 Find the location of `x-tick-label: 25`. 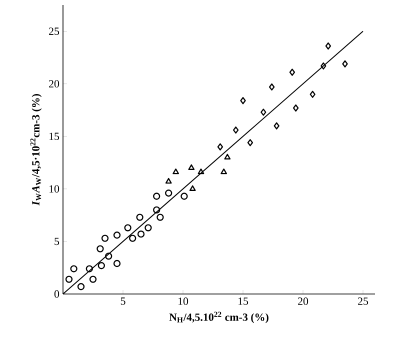

x-tick-label: 25 is located at coordinates (363, 301).